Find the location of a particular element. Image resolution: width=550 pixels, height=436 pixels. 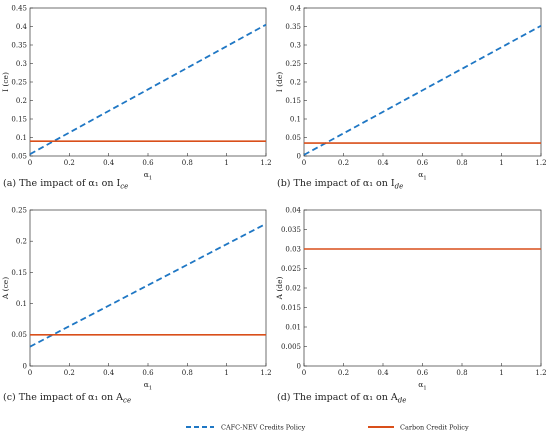

y-tick-label: 0.015 is located at coordinates (291, 308).